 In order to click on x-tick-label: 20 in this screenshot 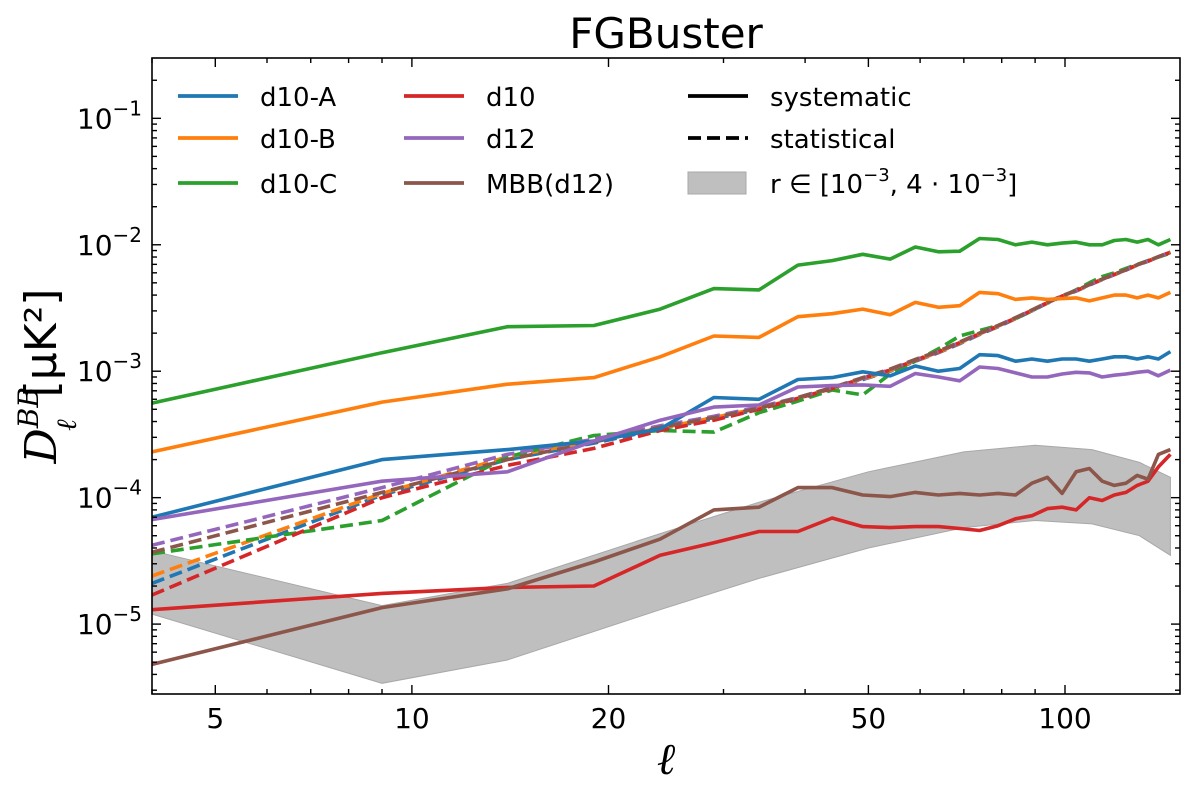, I will do `click(609, 718)`.